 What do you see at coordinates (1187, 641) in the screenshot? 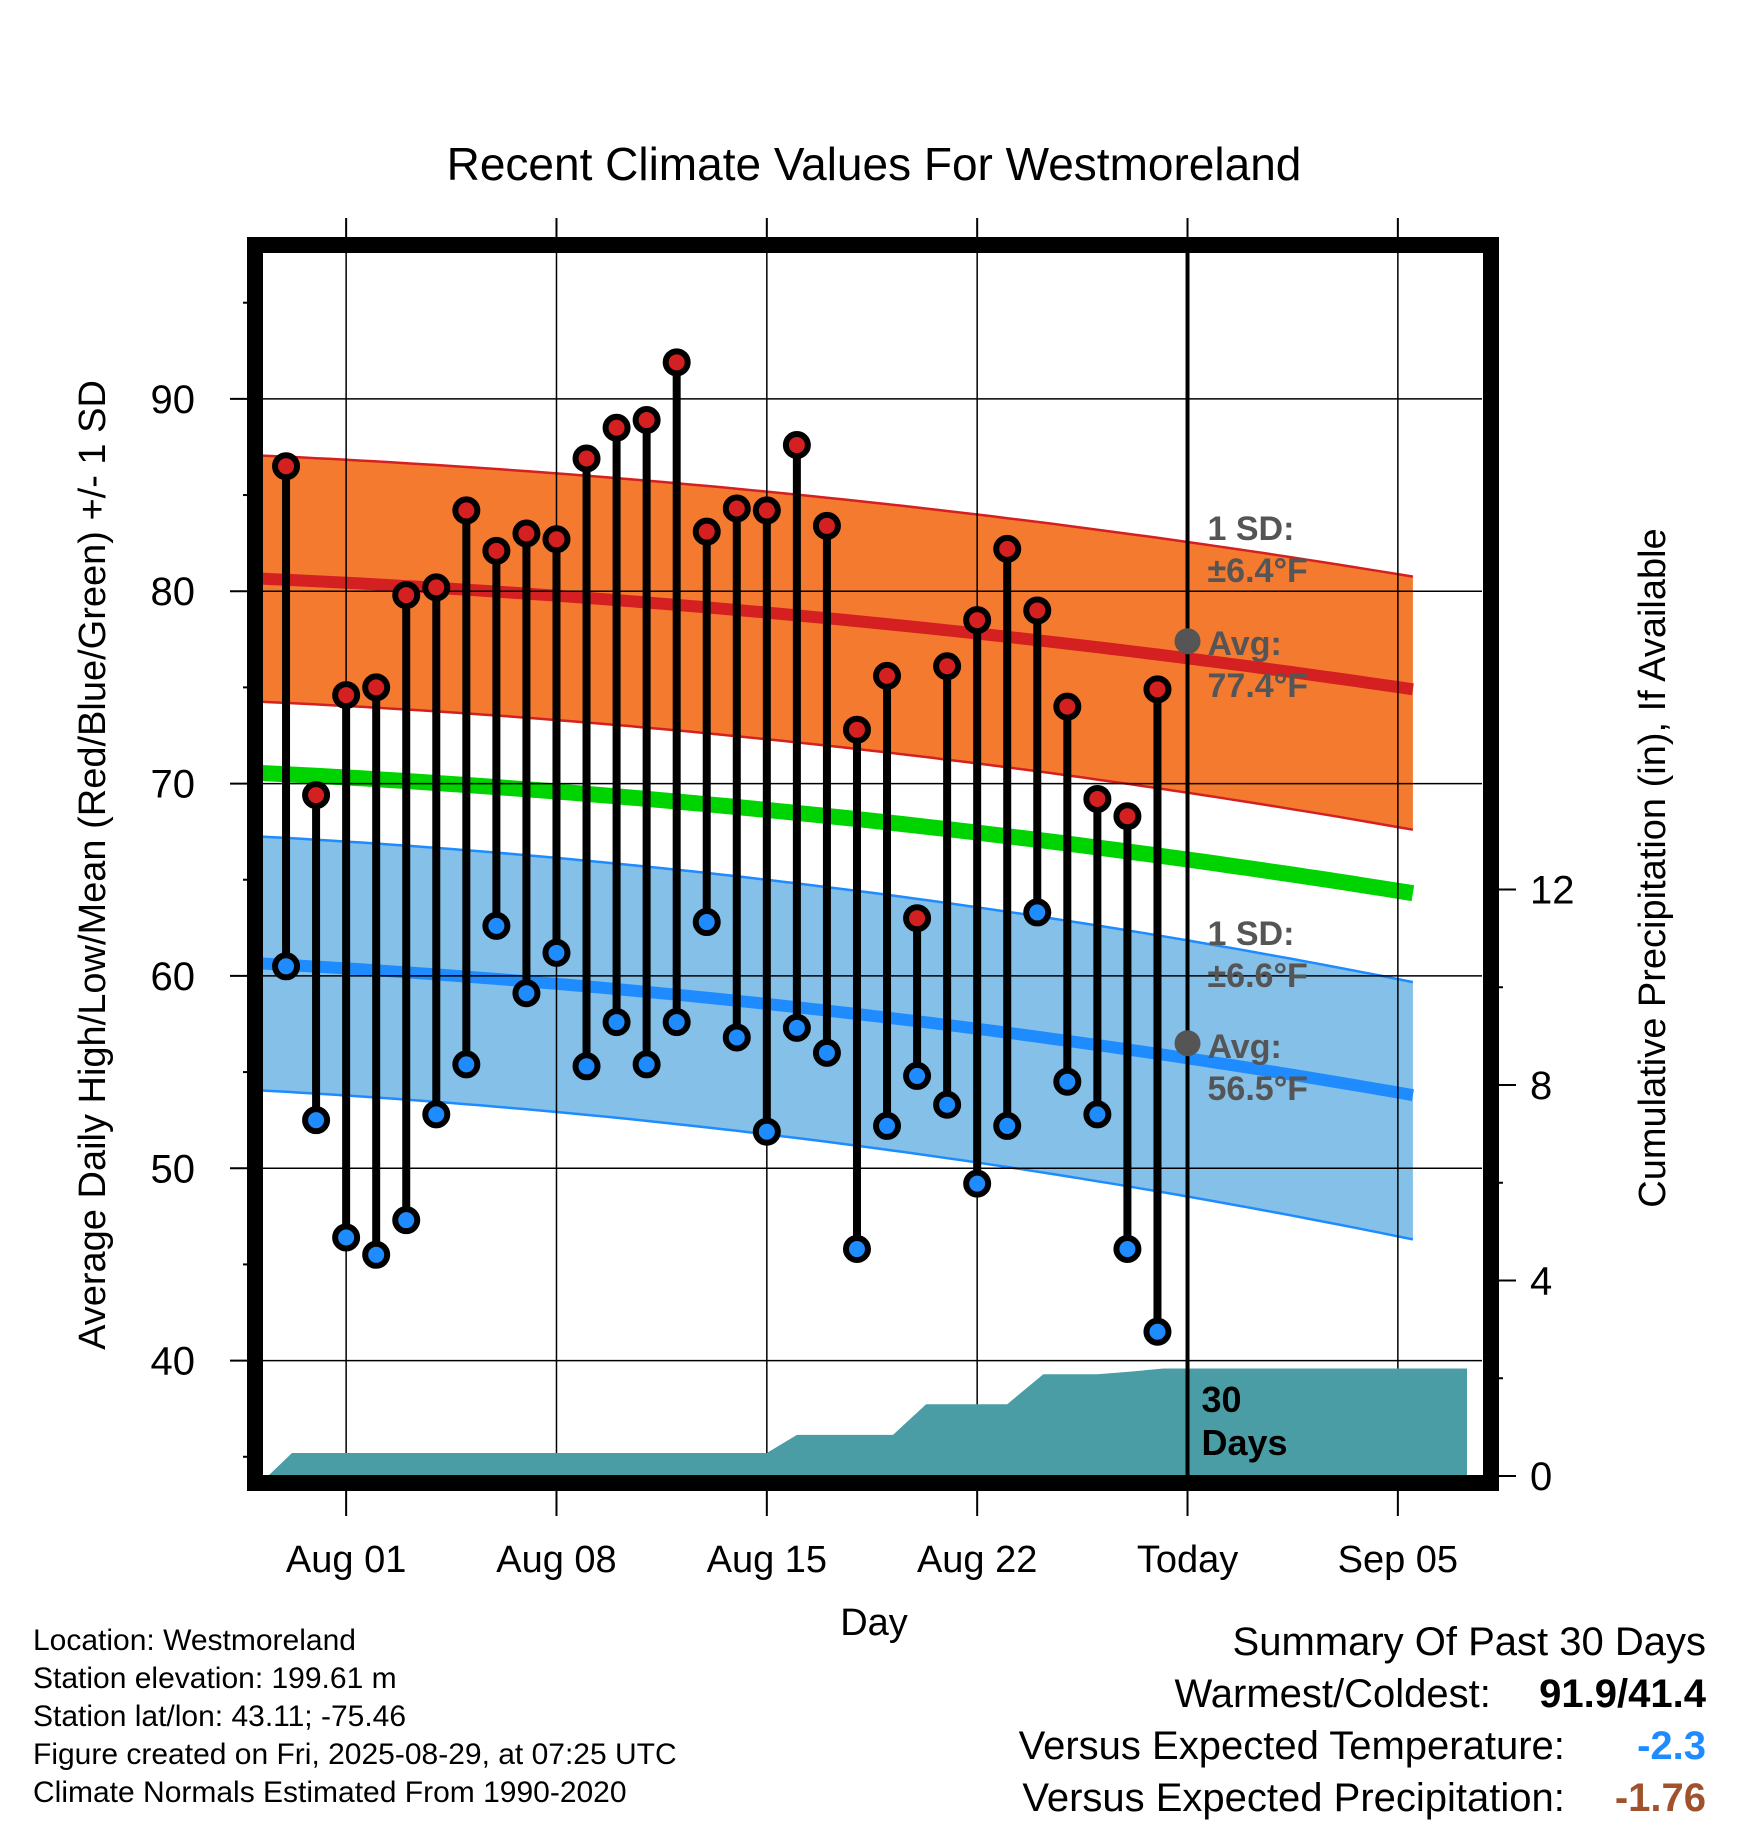
I see `high-avg-marker` at bounding box center [1187, 641].